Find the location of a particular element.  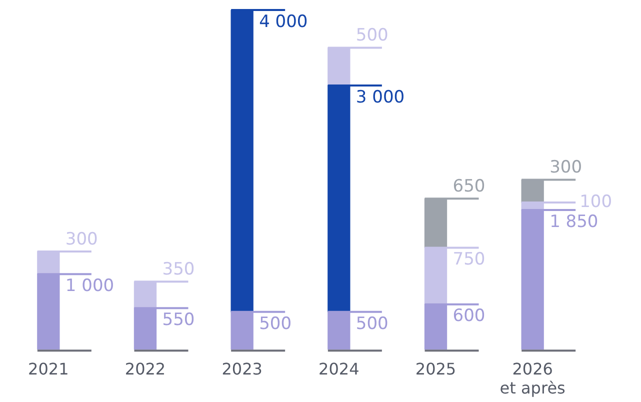

data-label: 650 is located at coordinates (469, 186).